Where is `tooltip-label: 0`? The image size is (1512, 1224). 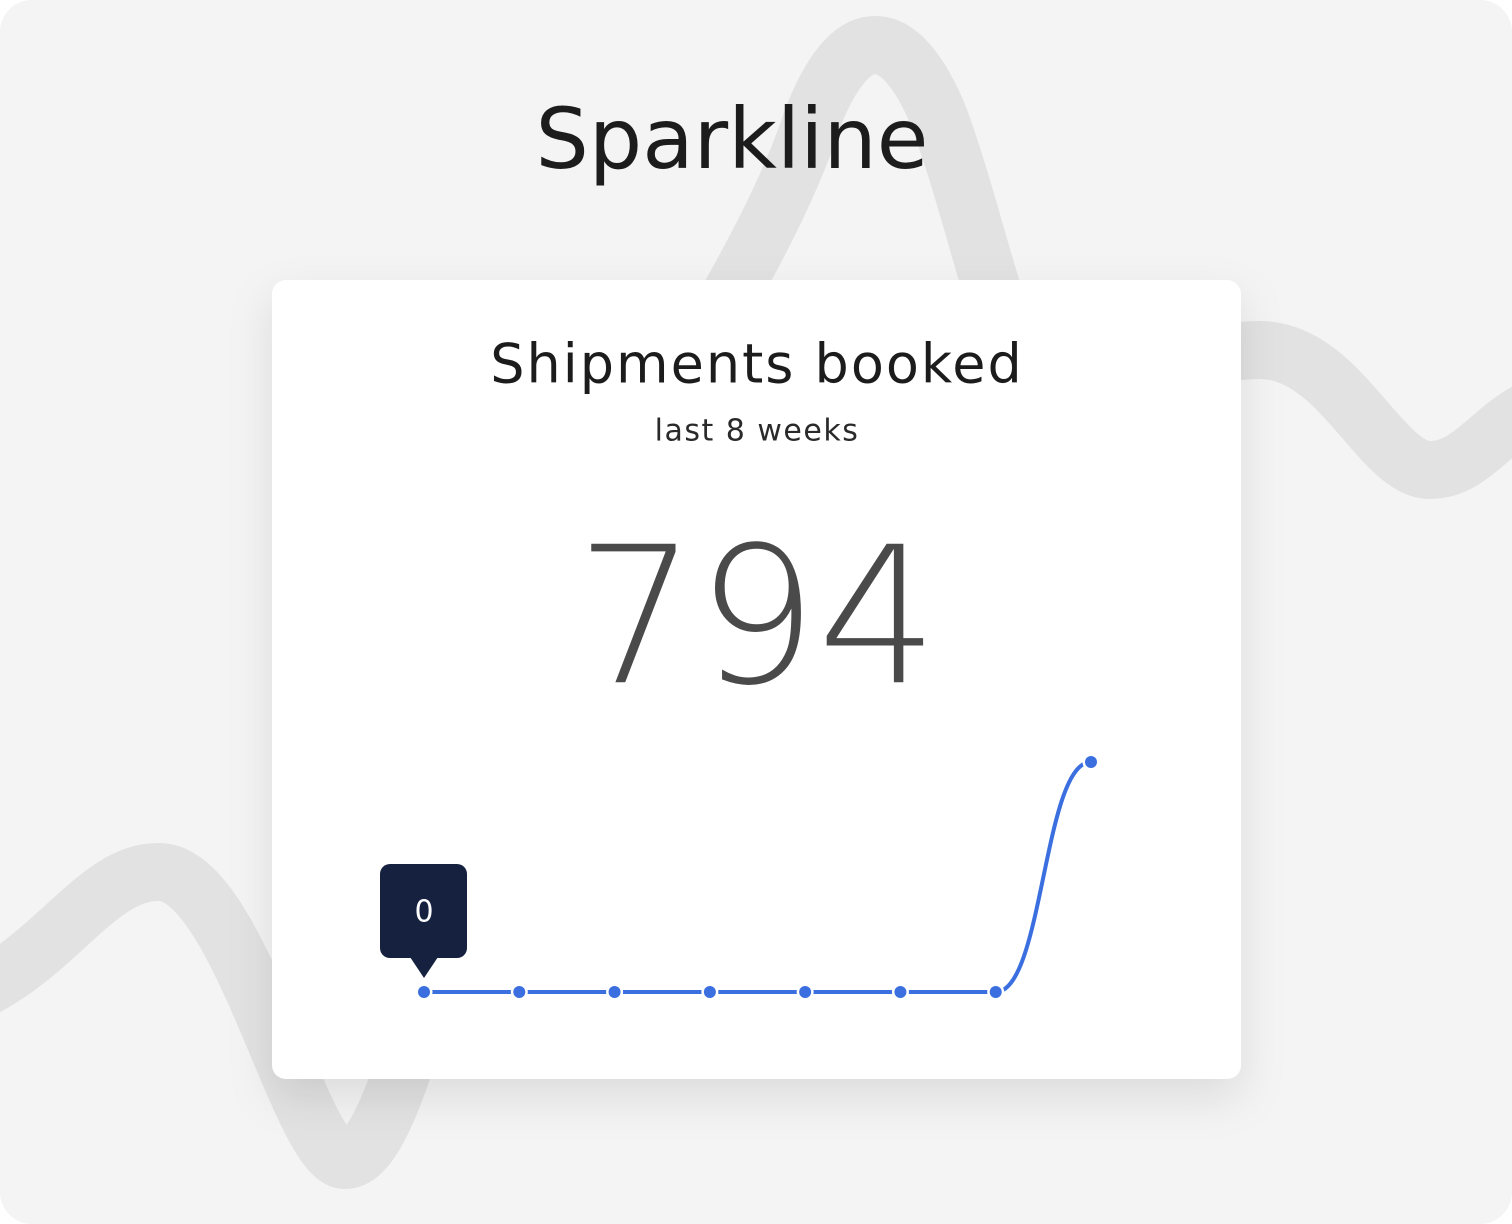 tooltip-label: 0 is located at coordinates (423, 912).